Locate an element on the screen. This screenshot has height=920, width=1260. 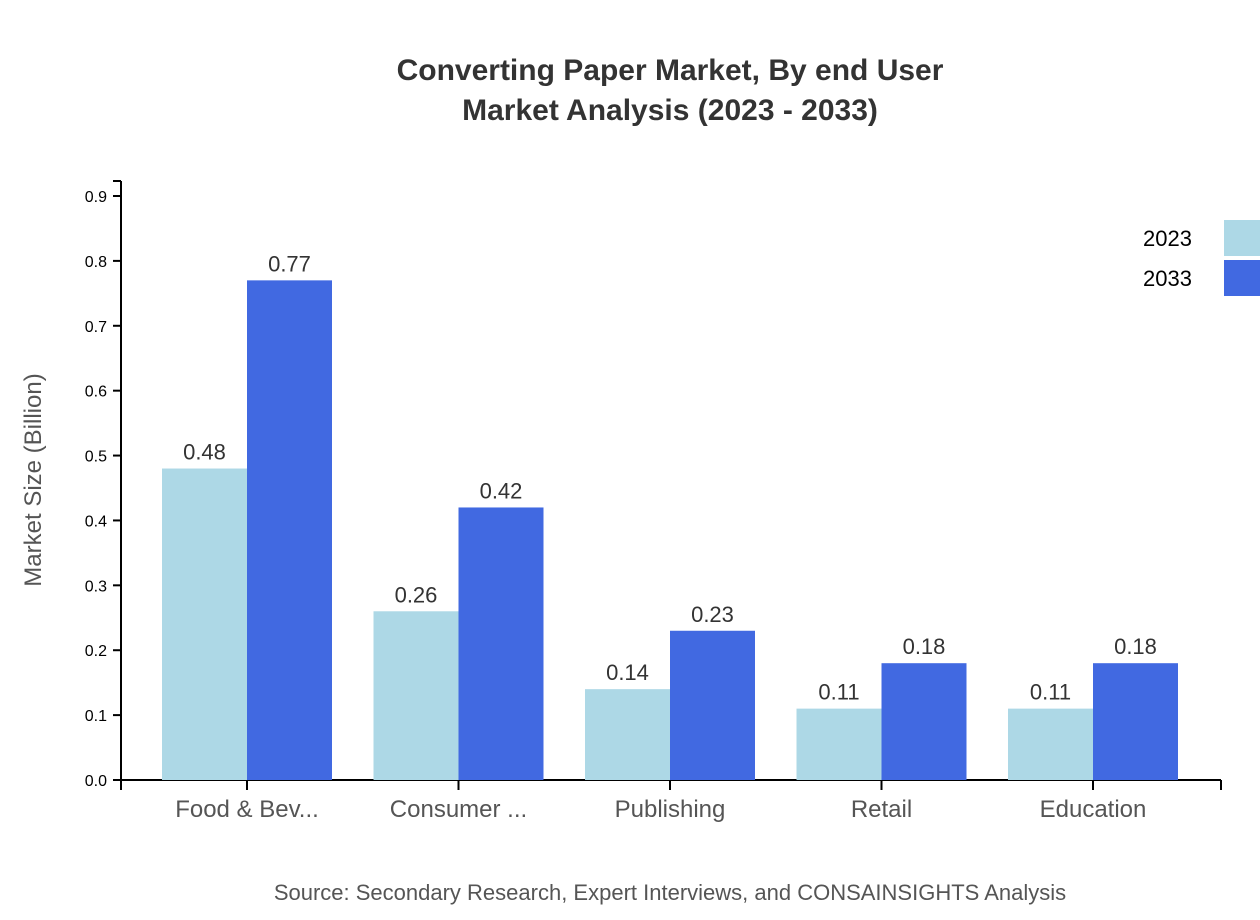
y-tick-label: 0.2 is located at coordinates (96, 651).